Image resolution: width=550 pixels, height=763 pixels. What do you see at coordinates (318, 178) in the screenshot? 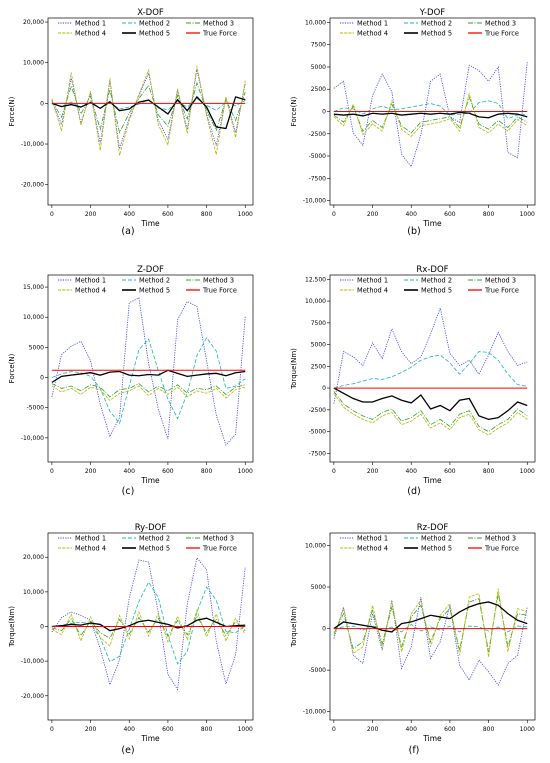
I see `y-tick-label: -7500` at bounding box center [318, 178].